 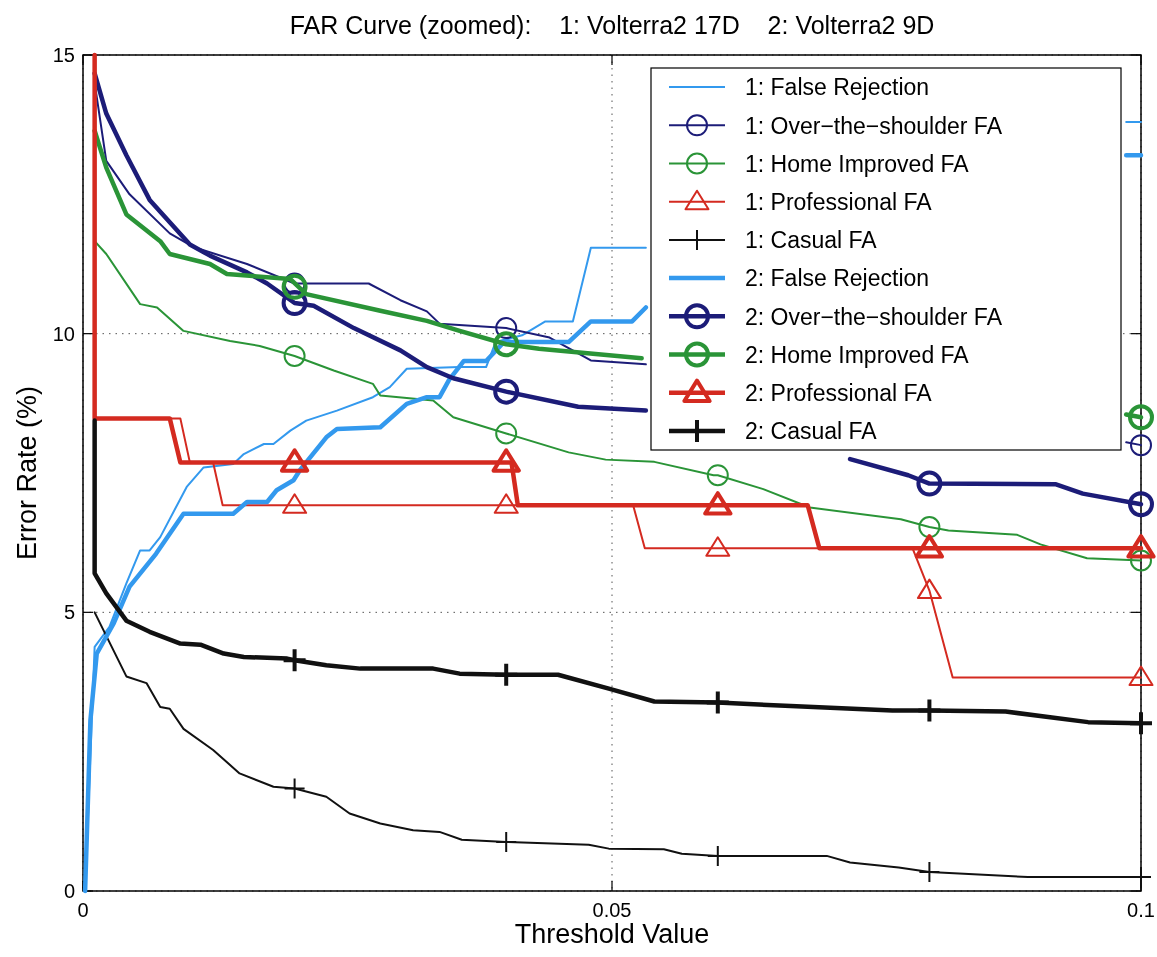 I want to click on x-tick-label: 0, so click(x=83, y=910).